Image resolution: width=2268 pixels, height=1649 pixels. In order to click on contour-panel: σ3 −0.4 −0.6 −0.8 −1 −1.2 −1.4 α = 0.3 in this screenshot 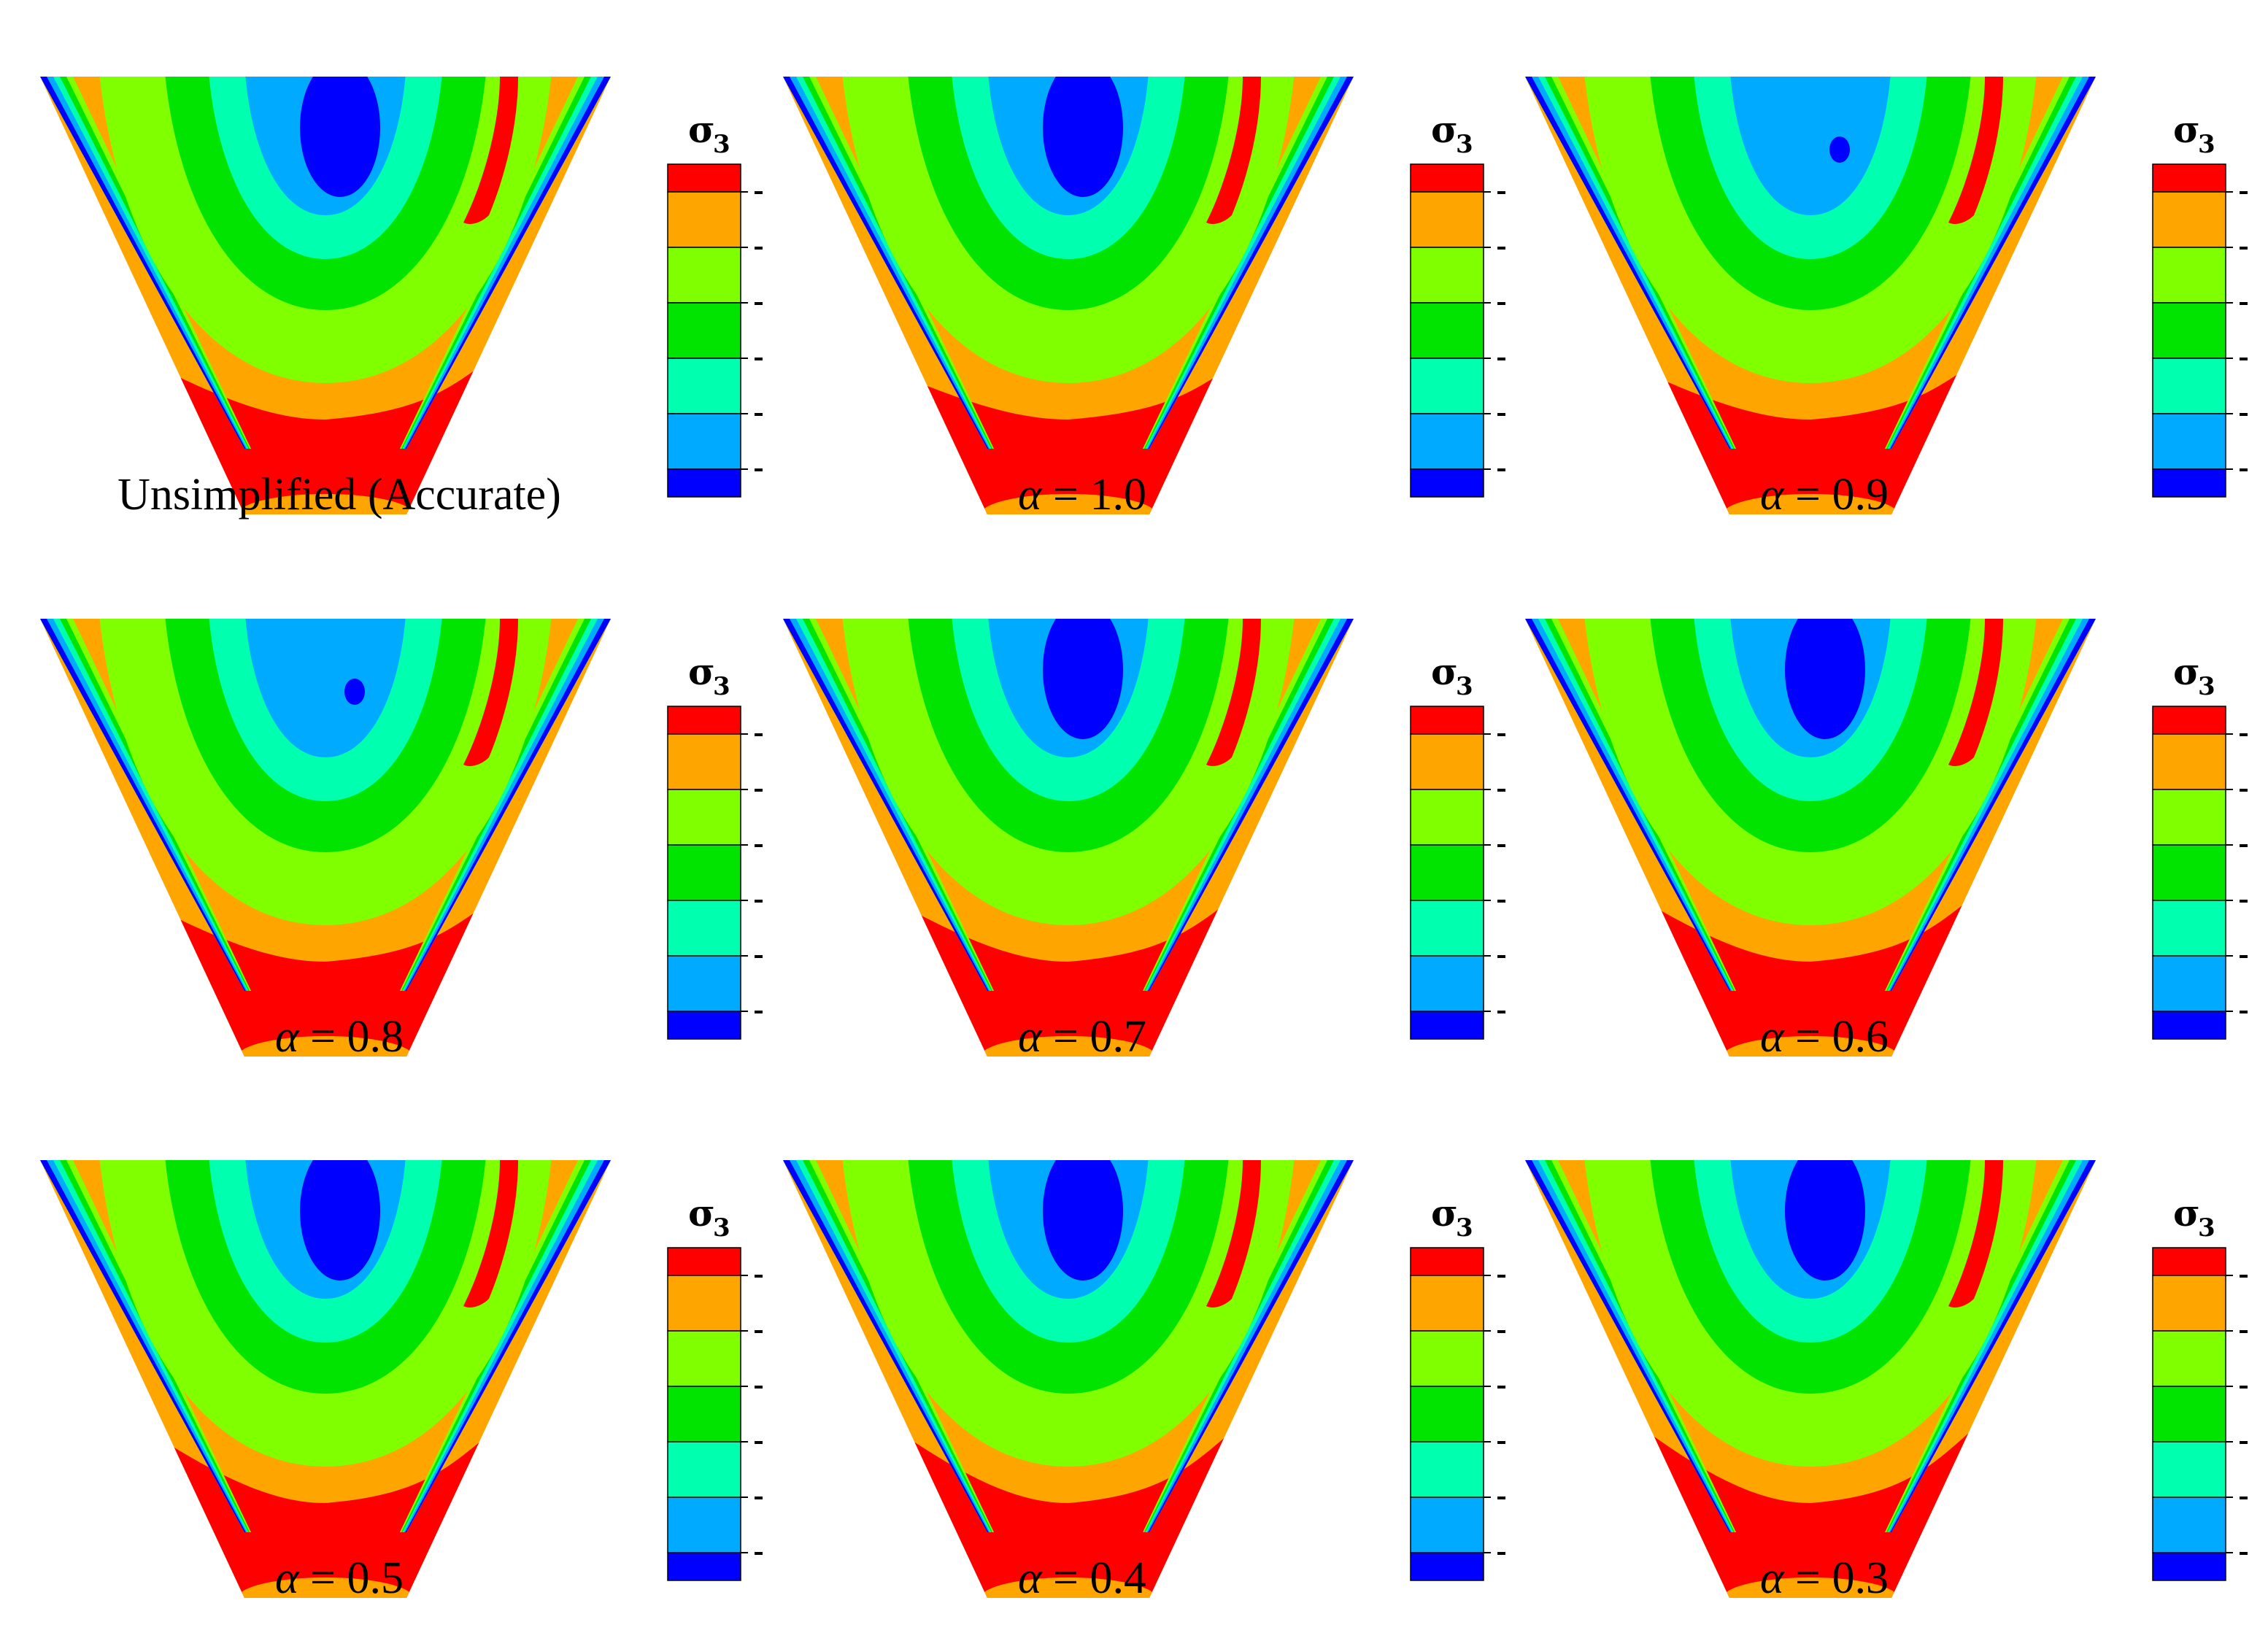, I will do `click(1883, 1379)`.